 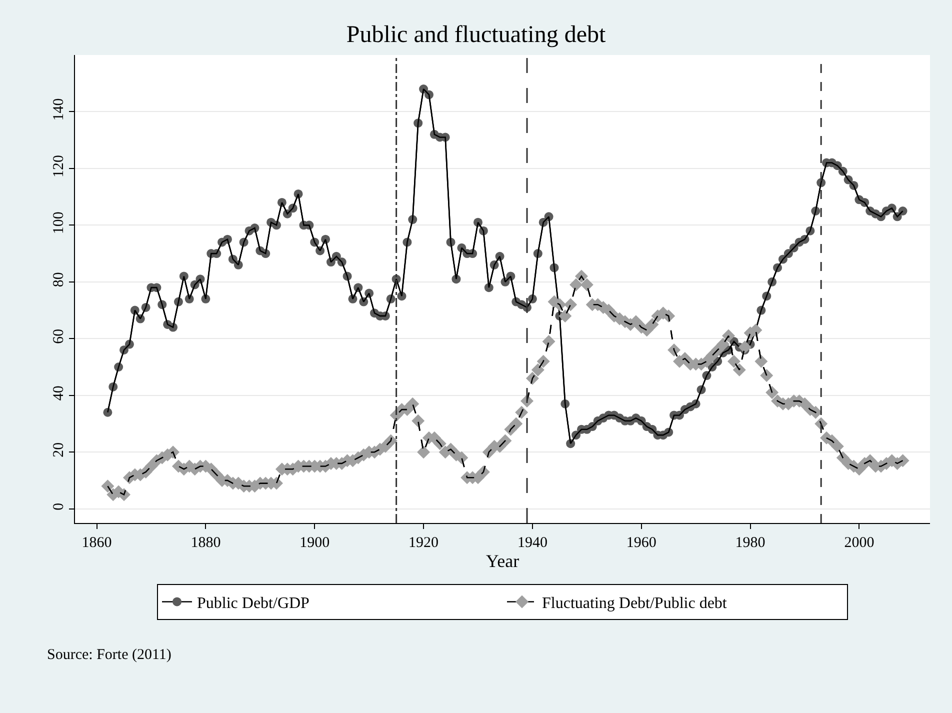 I want to click on x-tick-label: 1940, so click(x=532, y=543).